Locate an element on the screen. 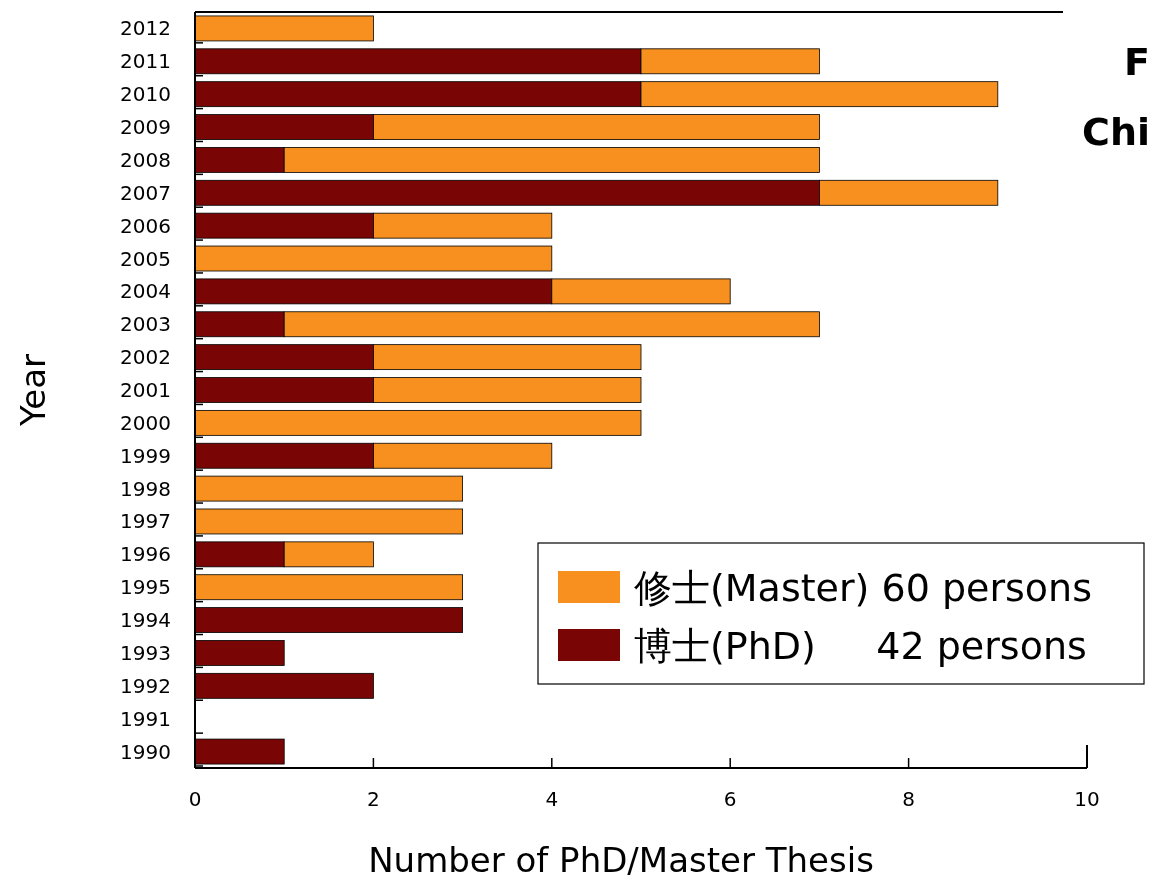 This screenshot has width=1151, height=882. y-tick-label: 2003 is located at coordinates (145, 324).